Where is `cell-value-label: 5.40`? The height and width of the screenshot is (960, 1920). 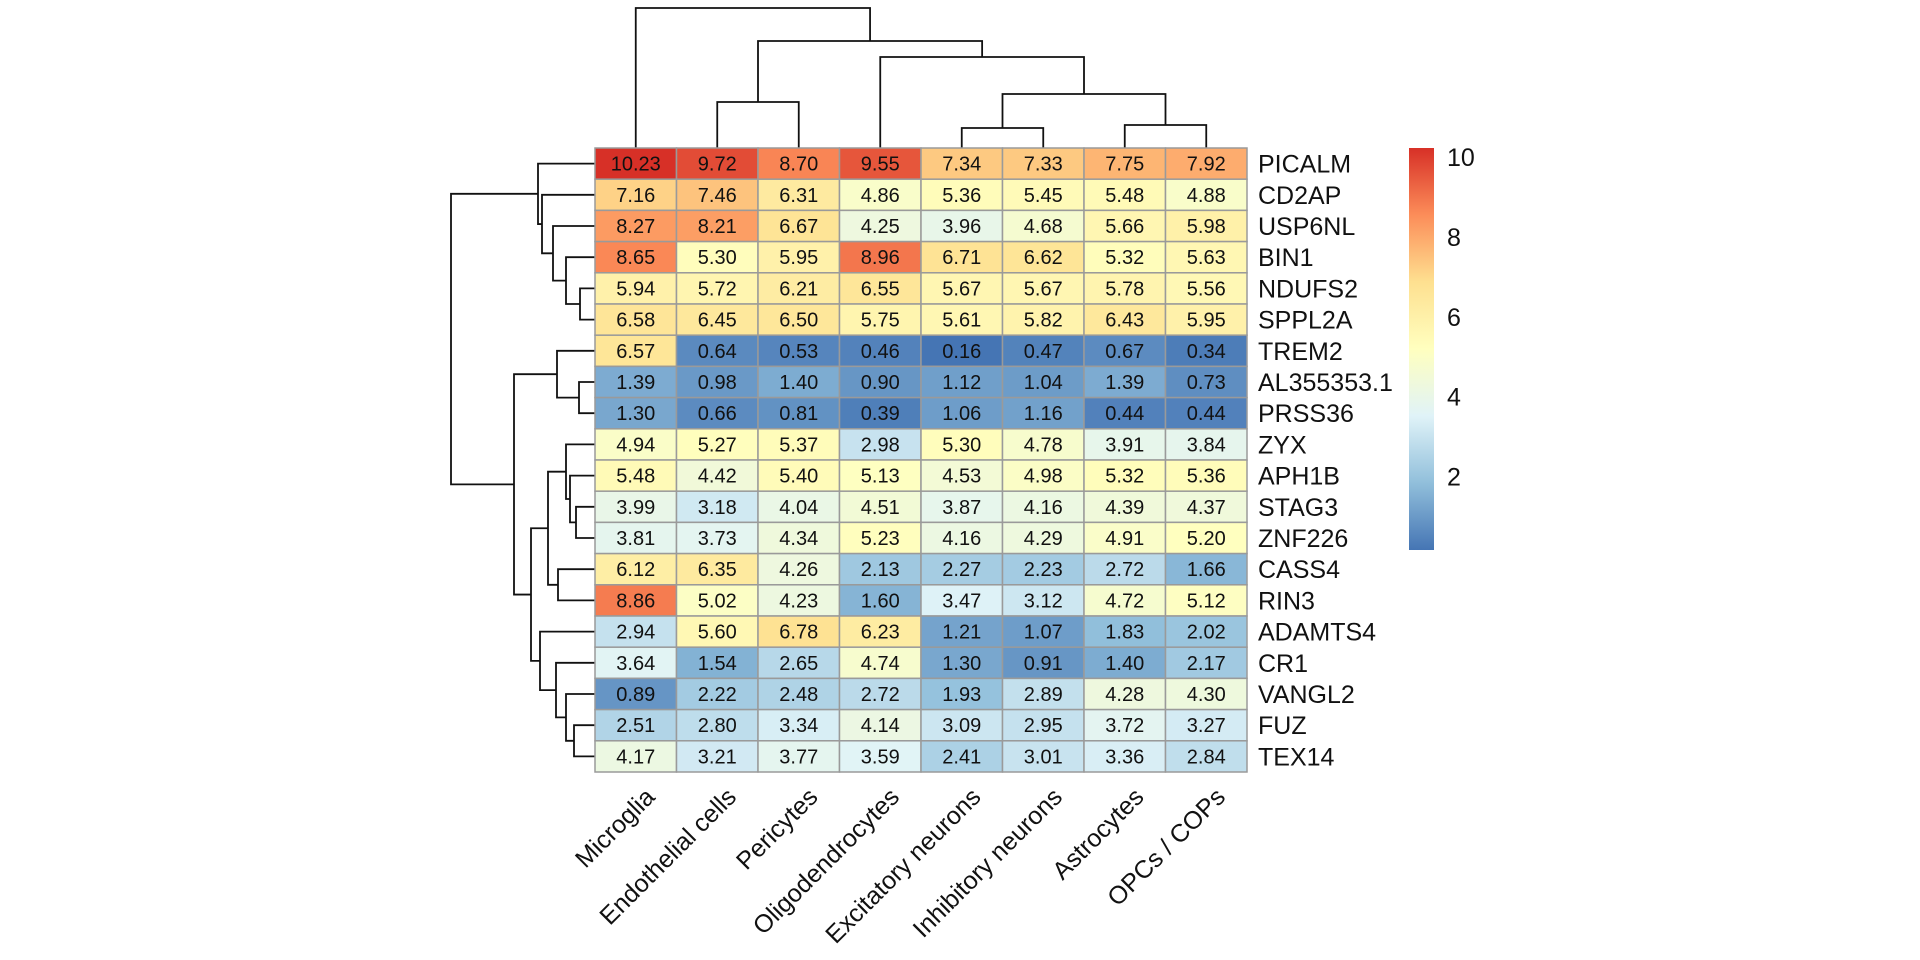
cell-value-label: 5.40 is located at coordinates (798, 477).